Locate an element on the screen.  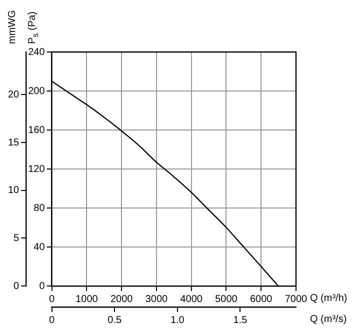
y-tick-label: 0 is located at coordinates (42, 286).